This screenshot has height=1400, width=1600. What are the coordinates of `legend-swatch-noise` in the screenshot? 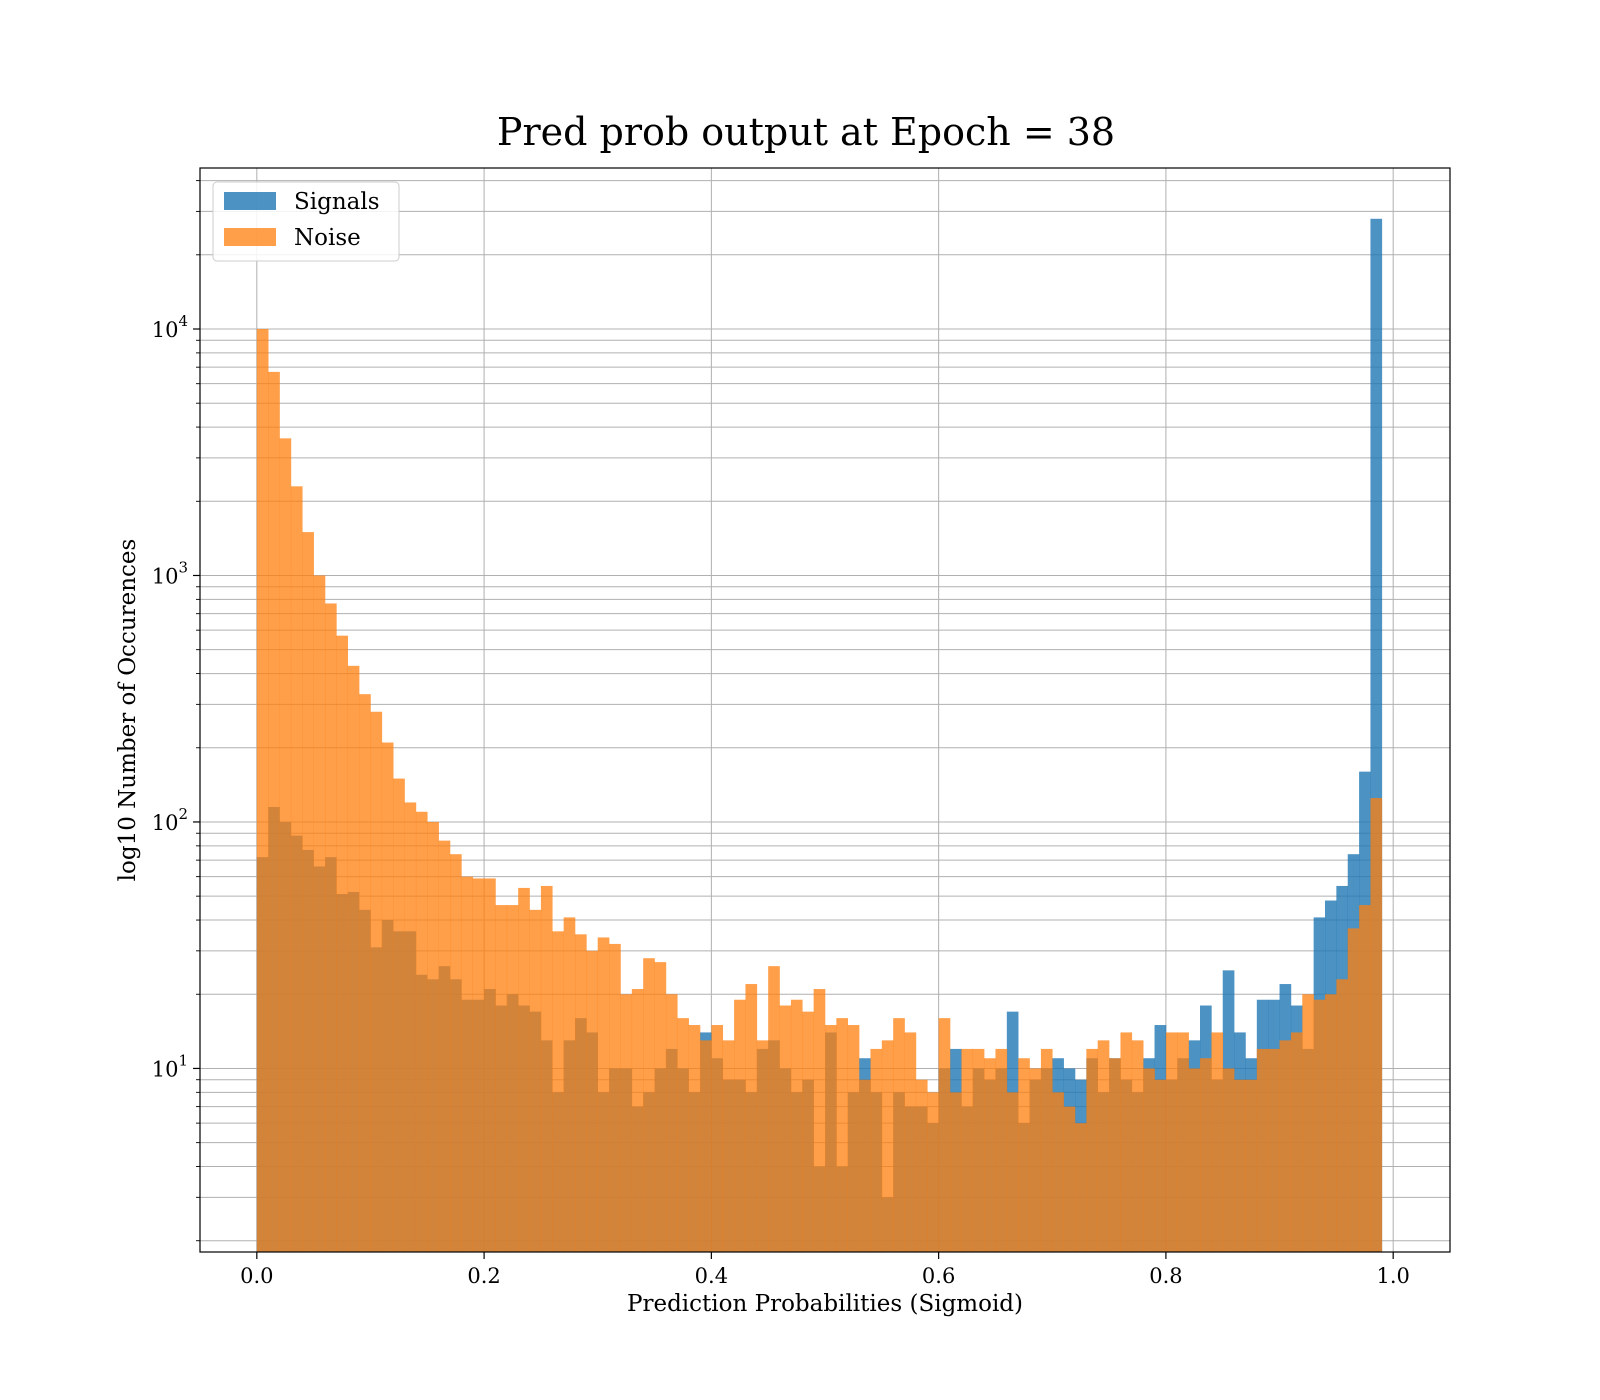 It's located at (250, 237).